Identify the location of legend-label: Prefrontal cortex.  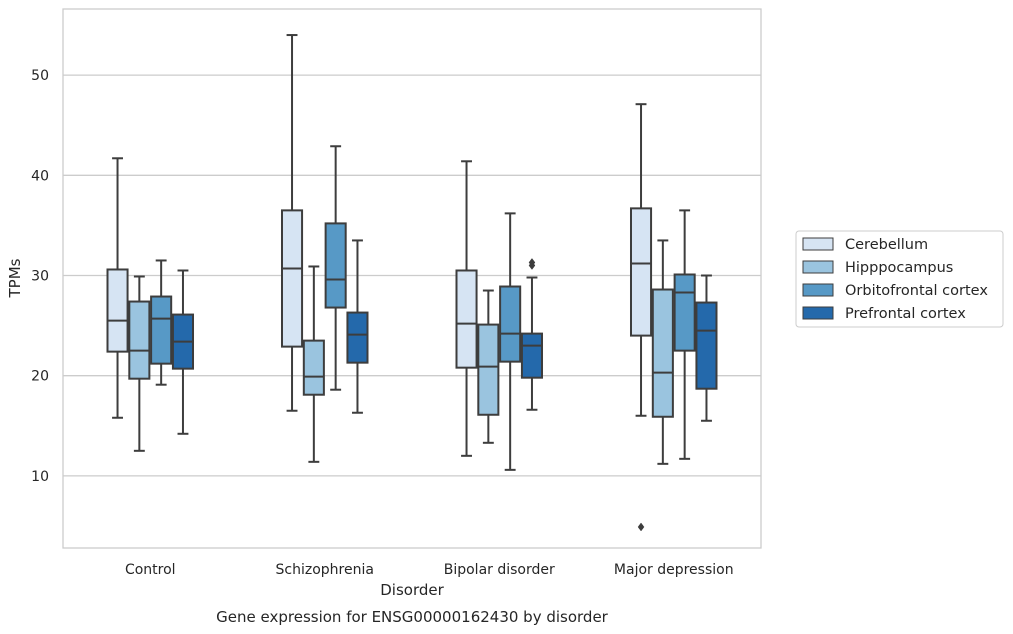
(905, 314).